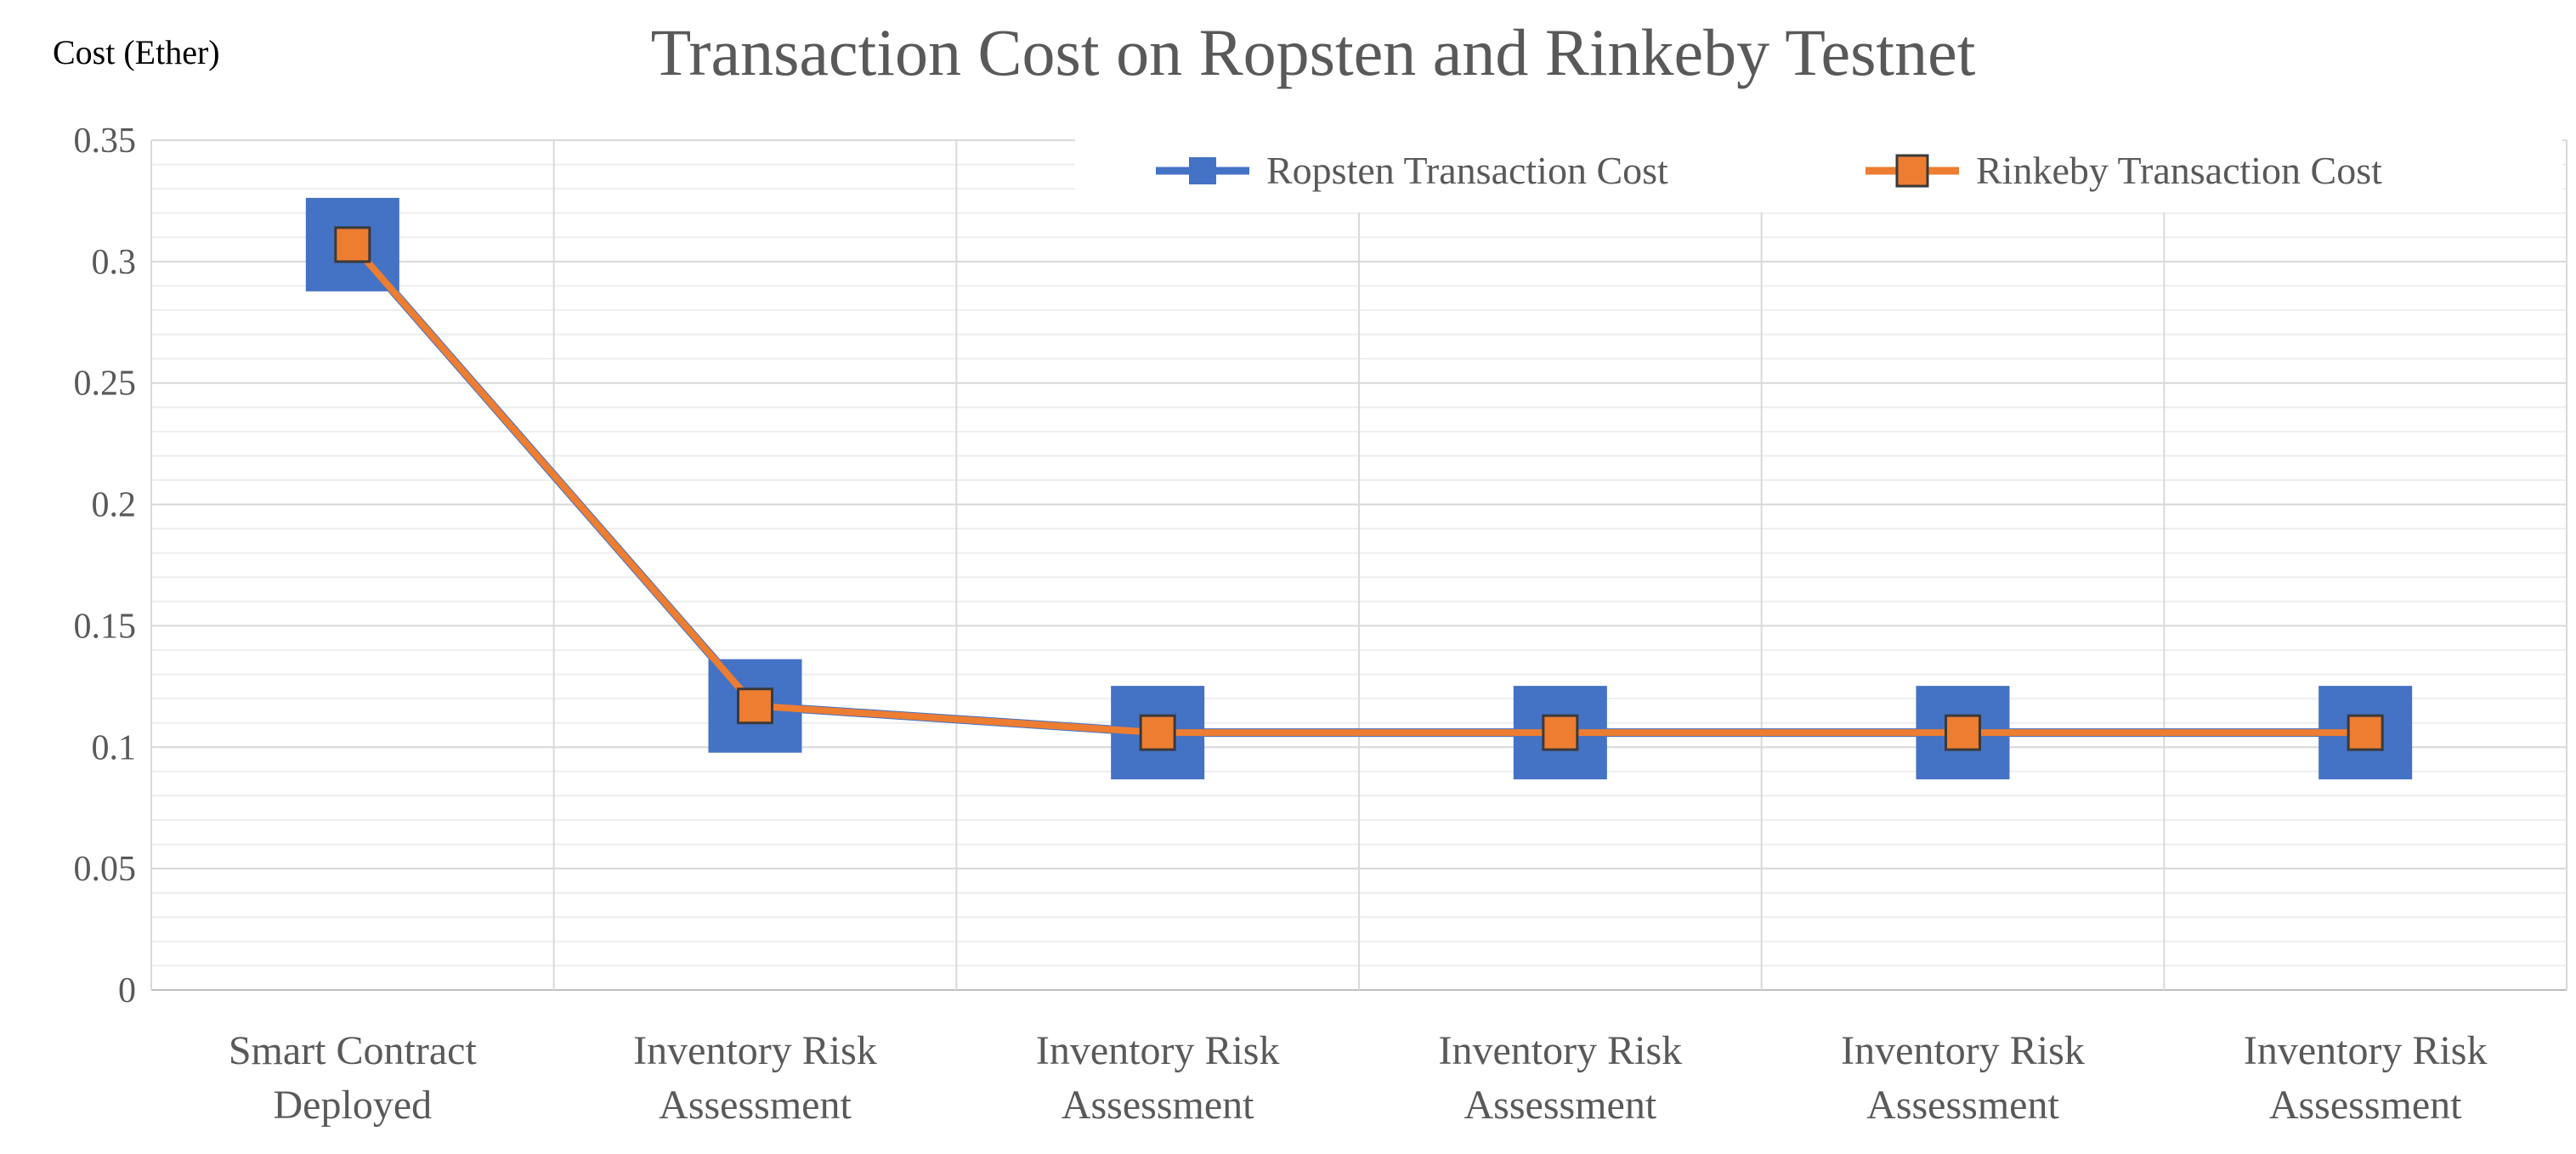  What do you see at coordinates (136, 52) in the screenshot?
I see `y-axis-label: Cost (Ether)` at bounding box center [136, 52].